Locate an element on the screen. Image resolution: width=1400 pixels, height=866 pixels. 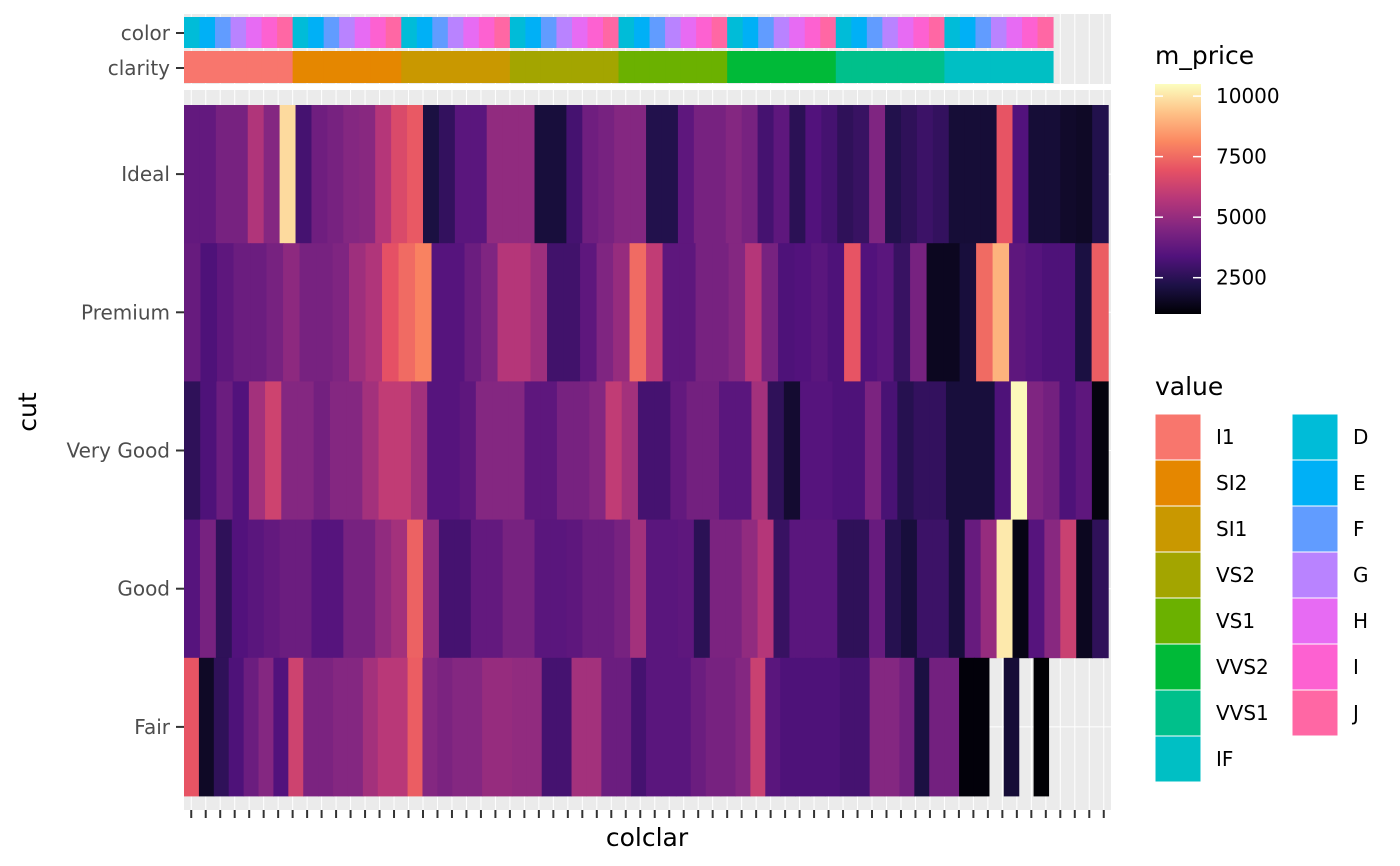
legend-key-label: H is located at coordinates (1360, 621).